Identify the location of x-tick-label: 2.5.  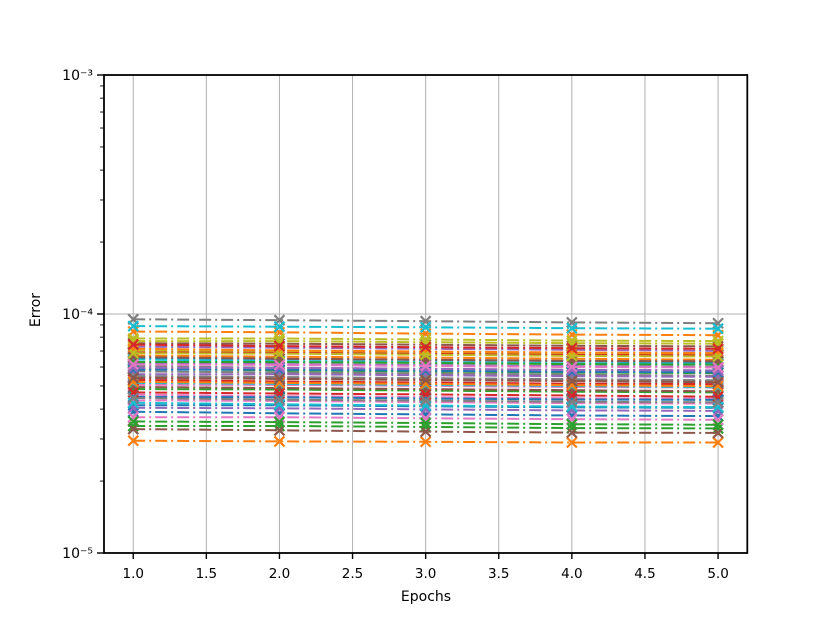
(352, 574).